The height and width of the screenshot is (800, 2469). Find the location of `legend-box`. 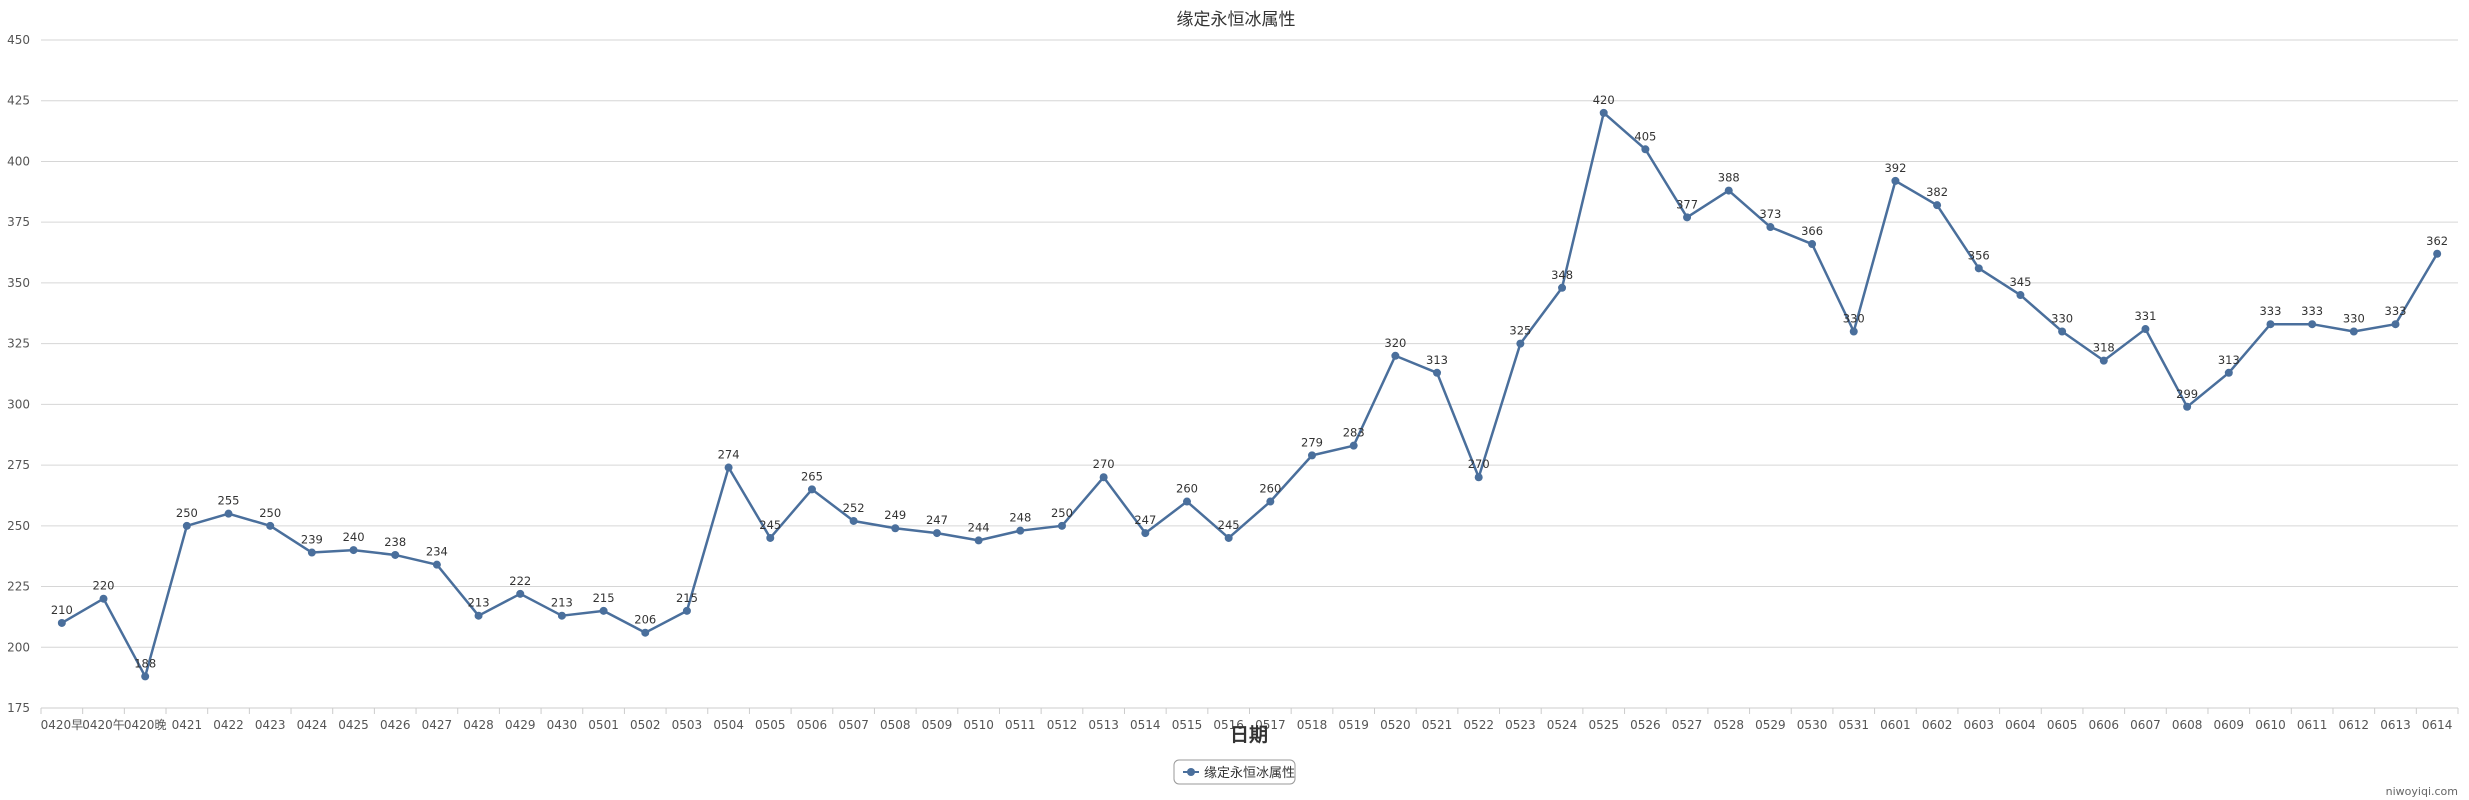

legend-box is located at coordinates (1234, 772).